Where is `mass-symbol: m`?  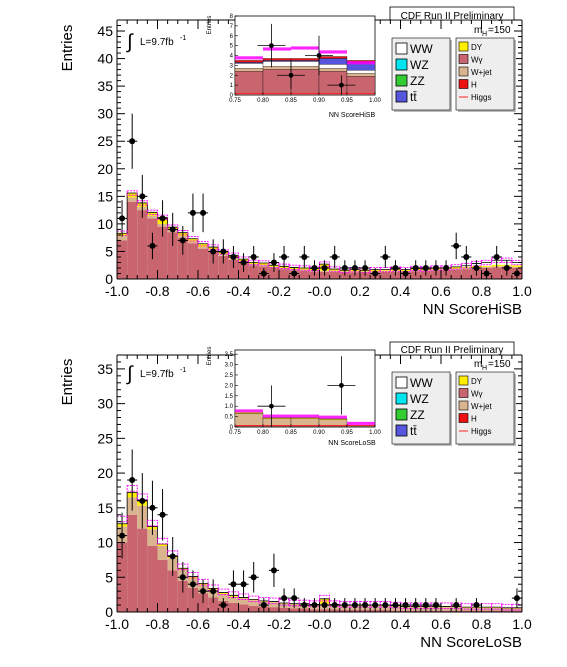 mass-symbol: m is located at coordinates (478, 364).